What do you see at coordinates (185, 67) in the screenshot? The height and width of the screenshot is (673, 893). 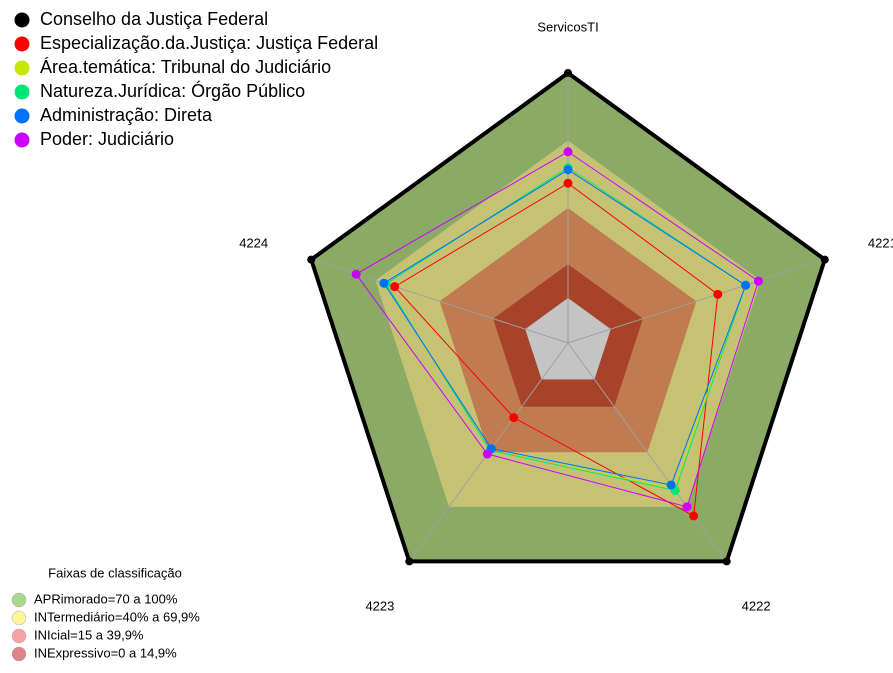 I see `legend-label: Área.temática: Tribunal do Judiciário` at bounding box center [185, 67].